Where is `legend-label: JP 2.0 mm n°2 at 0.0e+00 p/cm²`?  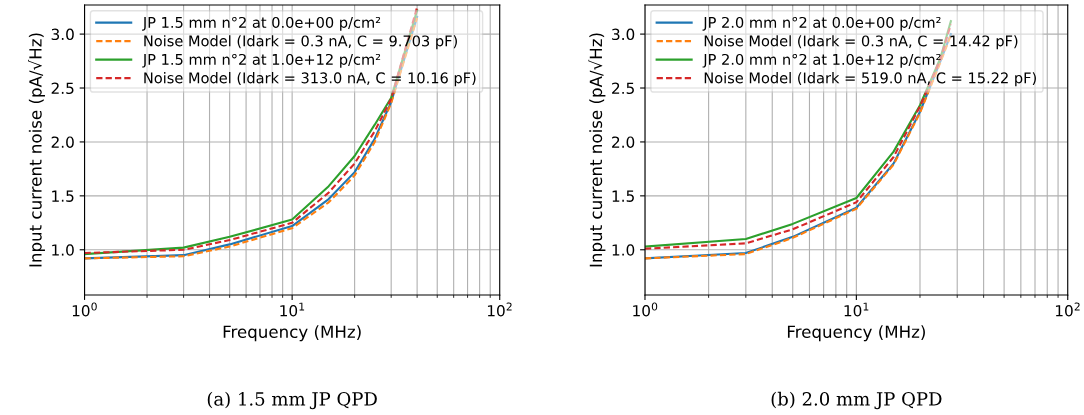 legend-label: JP 2.0 mm n°2 at 0.0e+00 p/cm² is located at coordinates (821, 23).